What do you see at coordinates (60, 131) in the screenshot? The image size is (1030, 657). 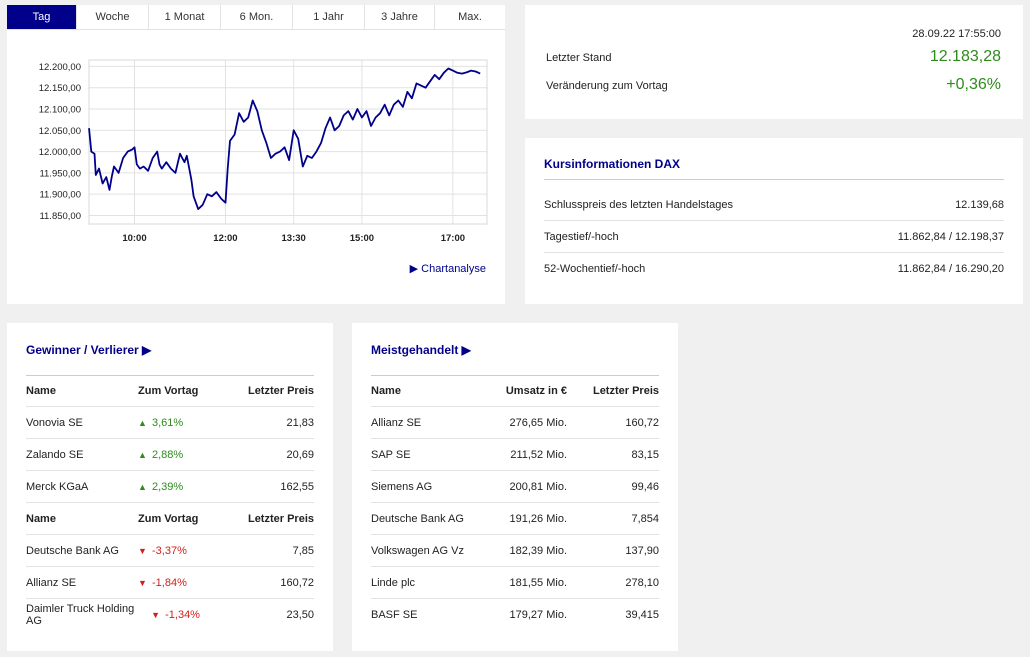 I see `y-tick-label: 12.050,00` at bounding box center [60, 131].